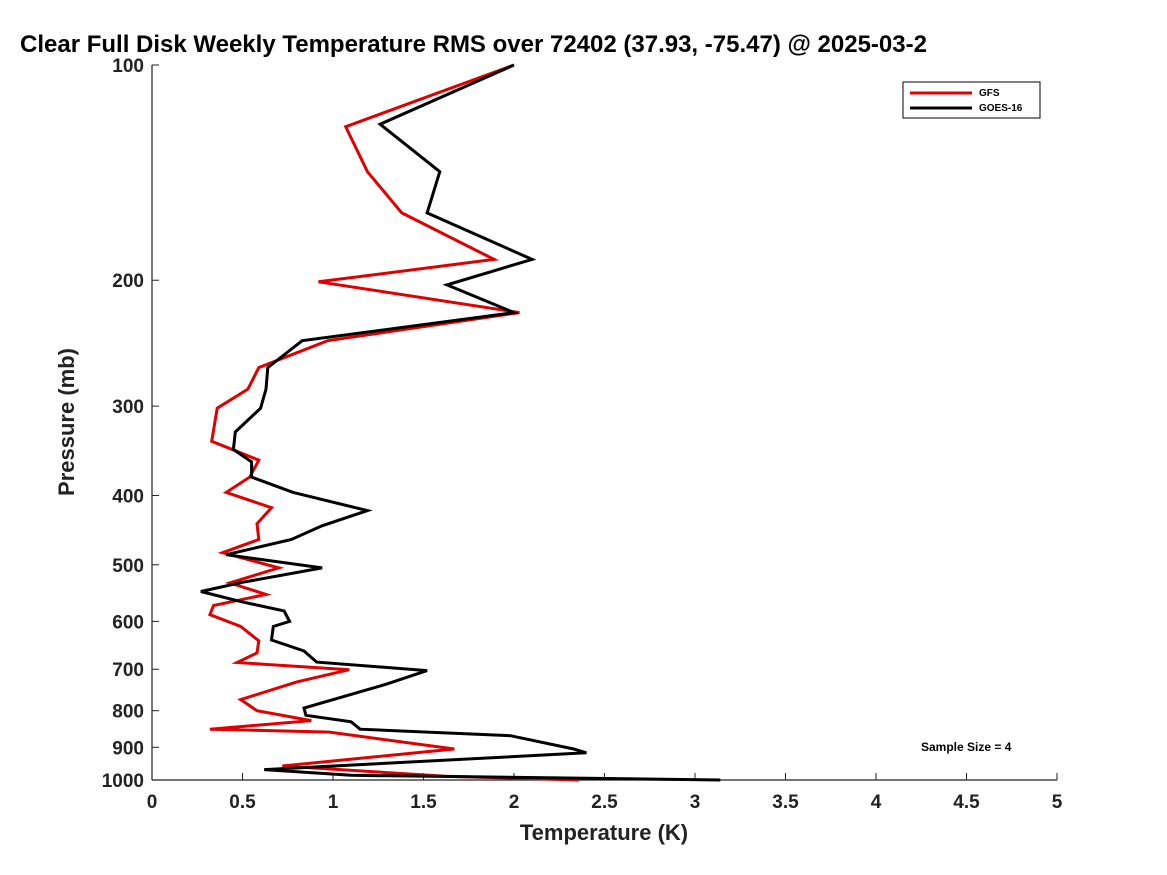 The image size is (1167, 875). Describe the element at coordinates (128, 622) in the screenshot. I see `y-tick-label: 600` at that location.